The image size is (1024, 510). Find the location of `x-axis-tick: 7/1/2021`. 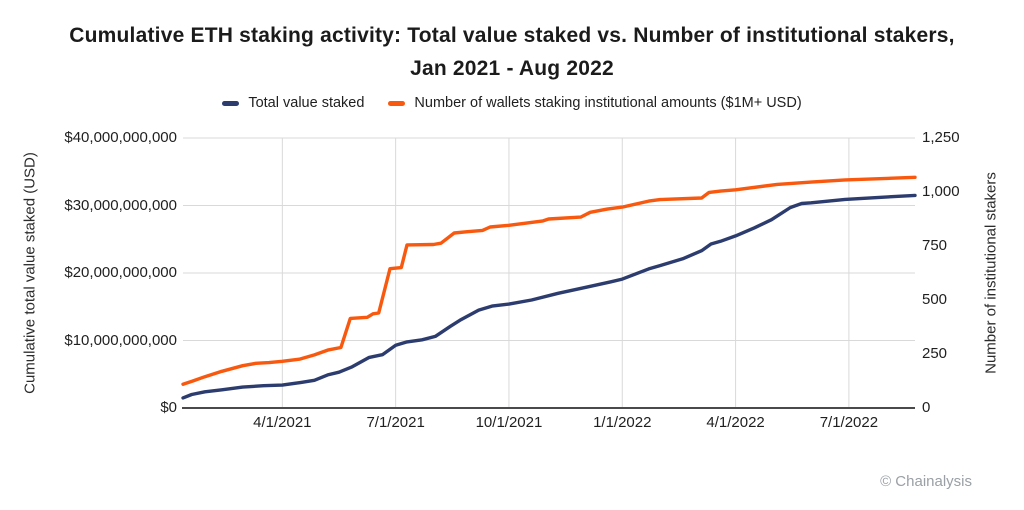

x-axis-tick: 7/1/2021 is located at coordinates (395, 422).